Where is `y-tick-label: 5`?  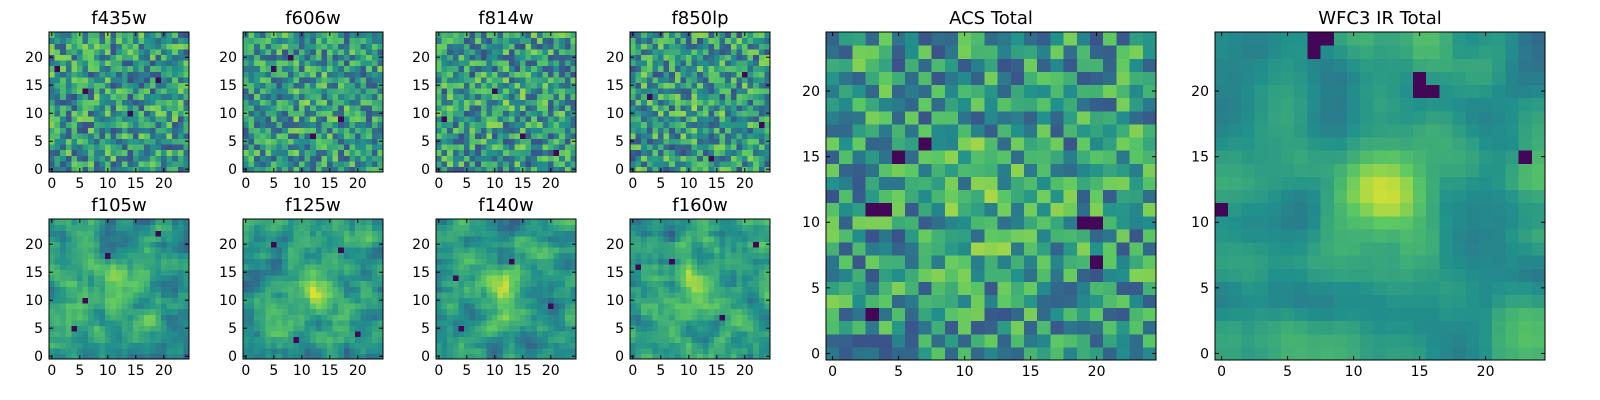 y-tick-label: 5 is located at coordinates (38, 329).